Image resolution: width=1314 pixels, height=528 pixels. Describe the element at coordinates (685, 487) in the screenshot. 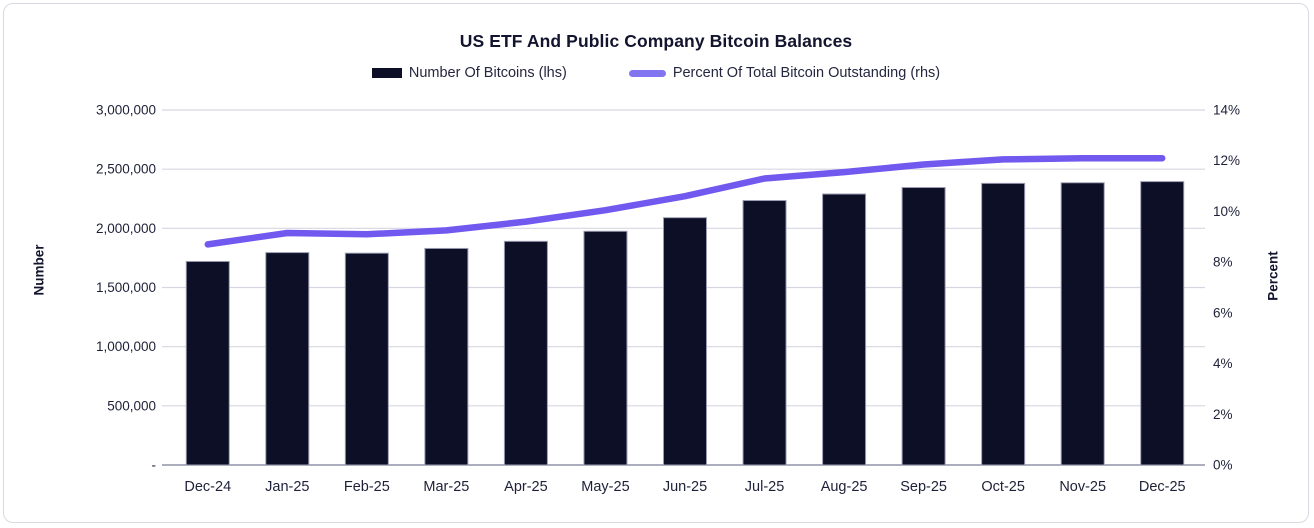

I see `x-axis-tick-label: Jun-25` at that location.